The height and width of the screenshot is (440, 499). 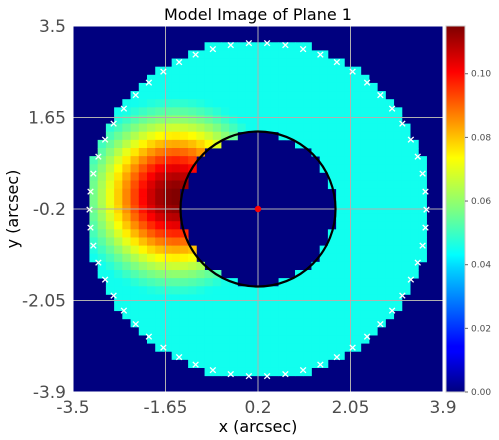 What do you see at coordinates (258, 426) in the screenshot?
I see `x-axis-label: x (arcsec)` at bounding box center [258, 426].